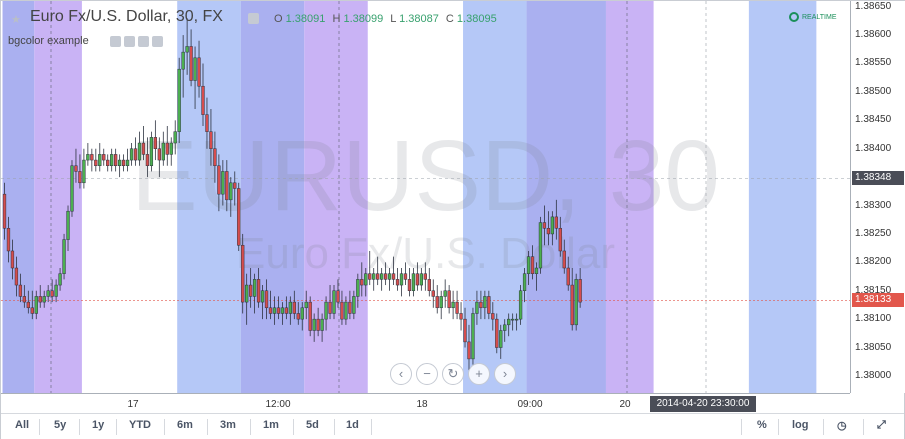  Describe the element at coordinates (185, 425) in the screenshot. I see `range-button-6m: 6m` at that location.